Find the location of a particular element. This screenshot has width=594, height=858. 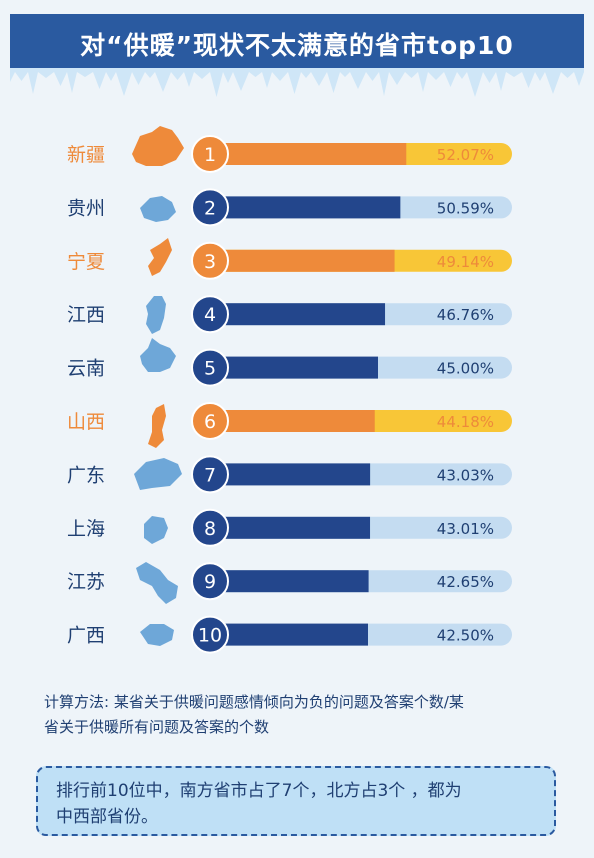

category-label: 贵州 is located at coordinates (86, 208).